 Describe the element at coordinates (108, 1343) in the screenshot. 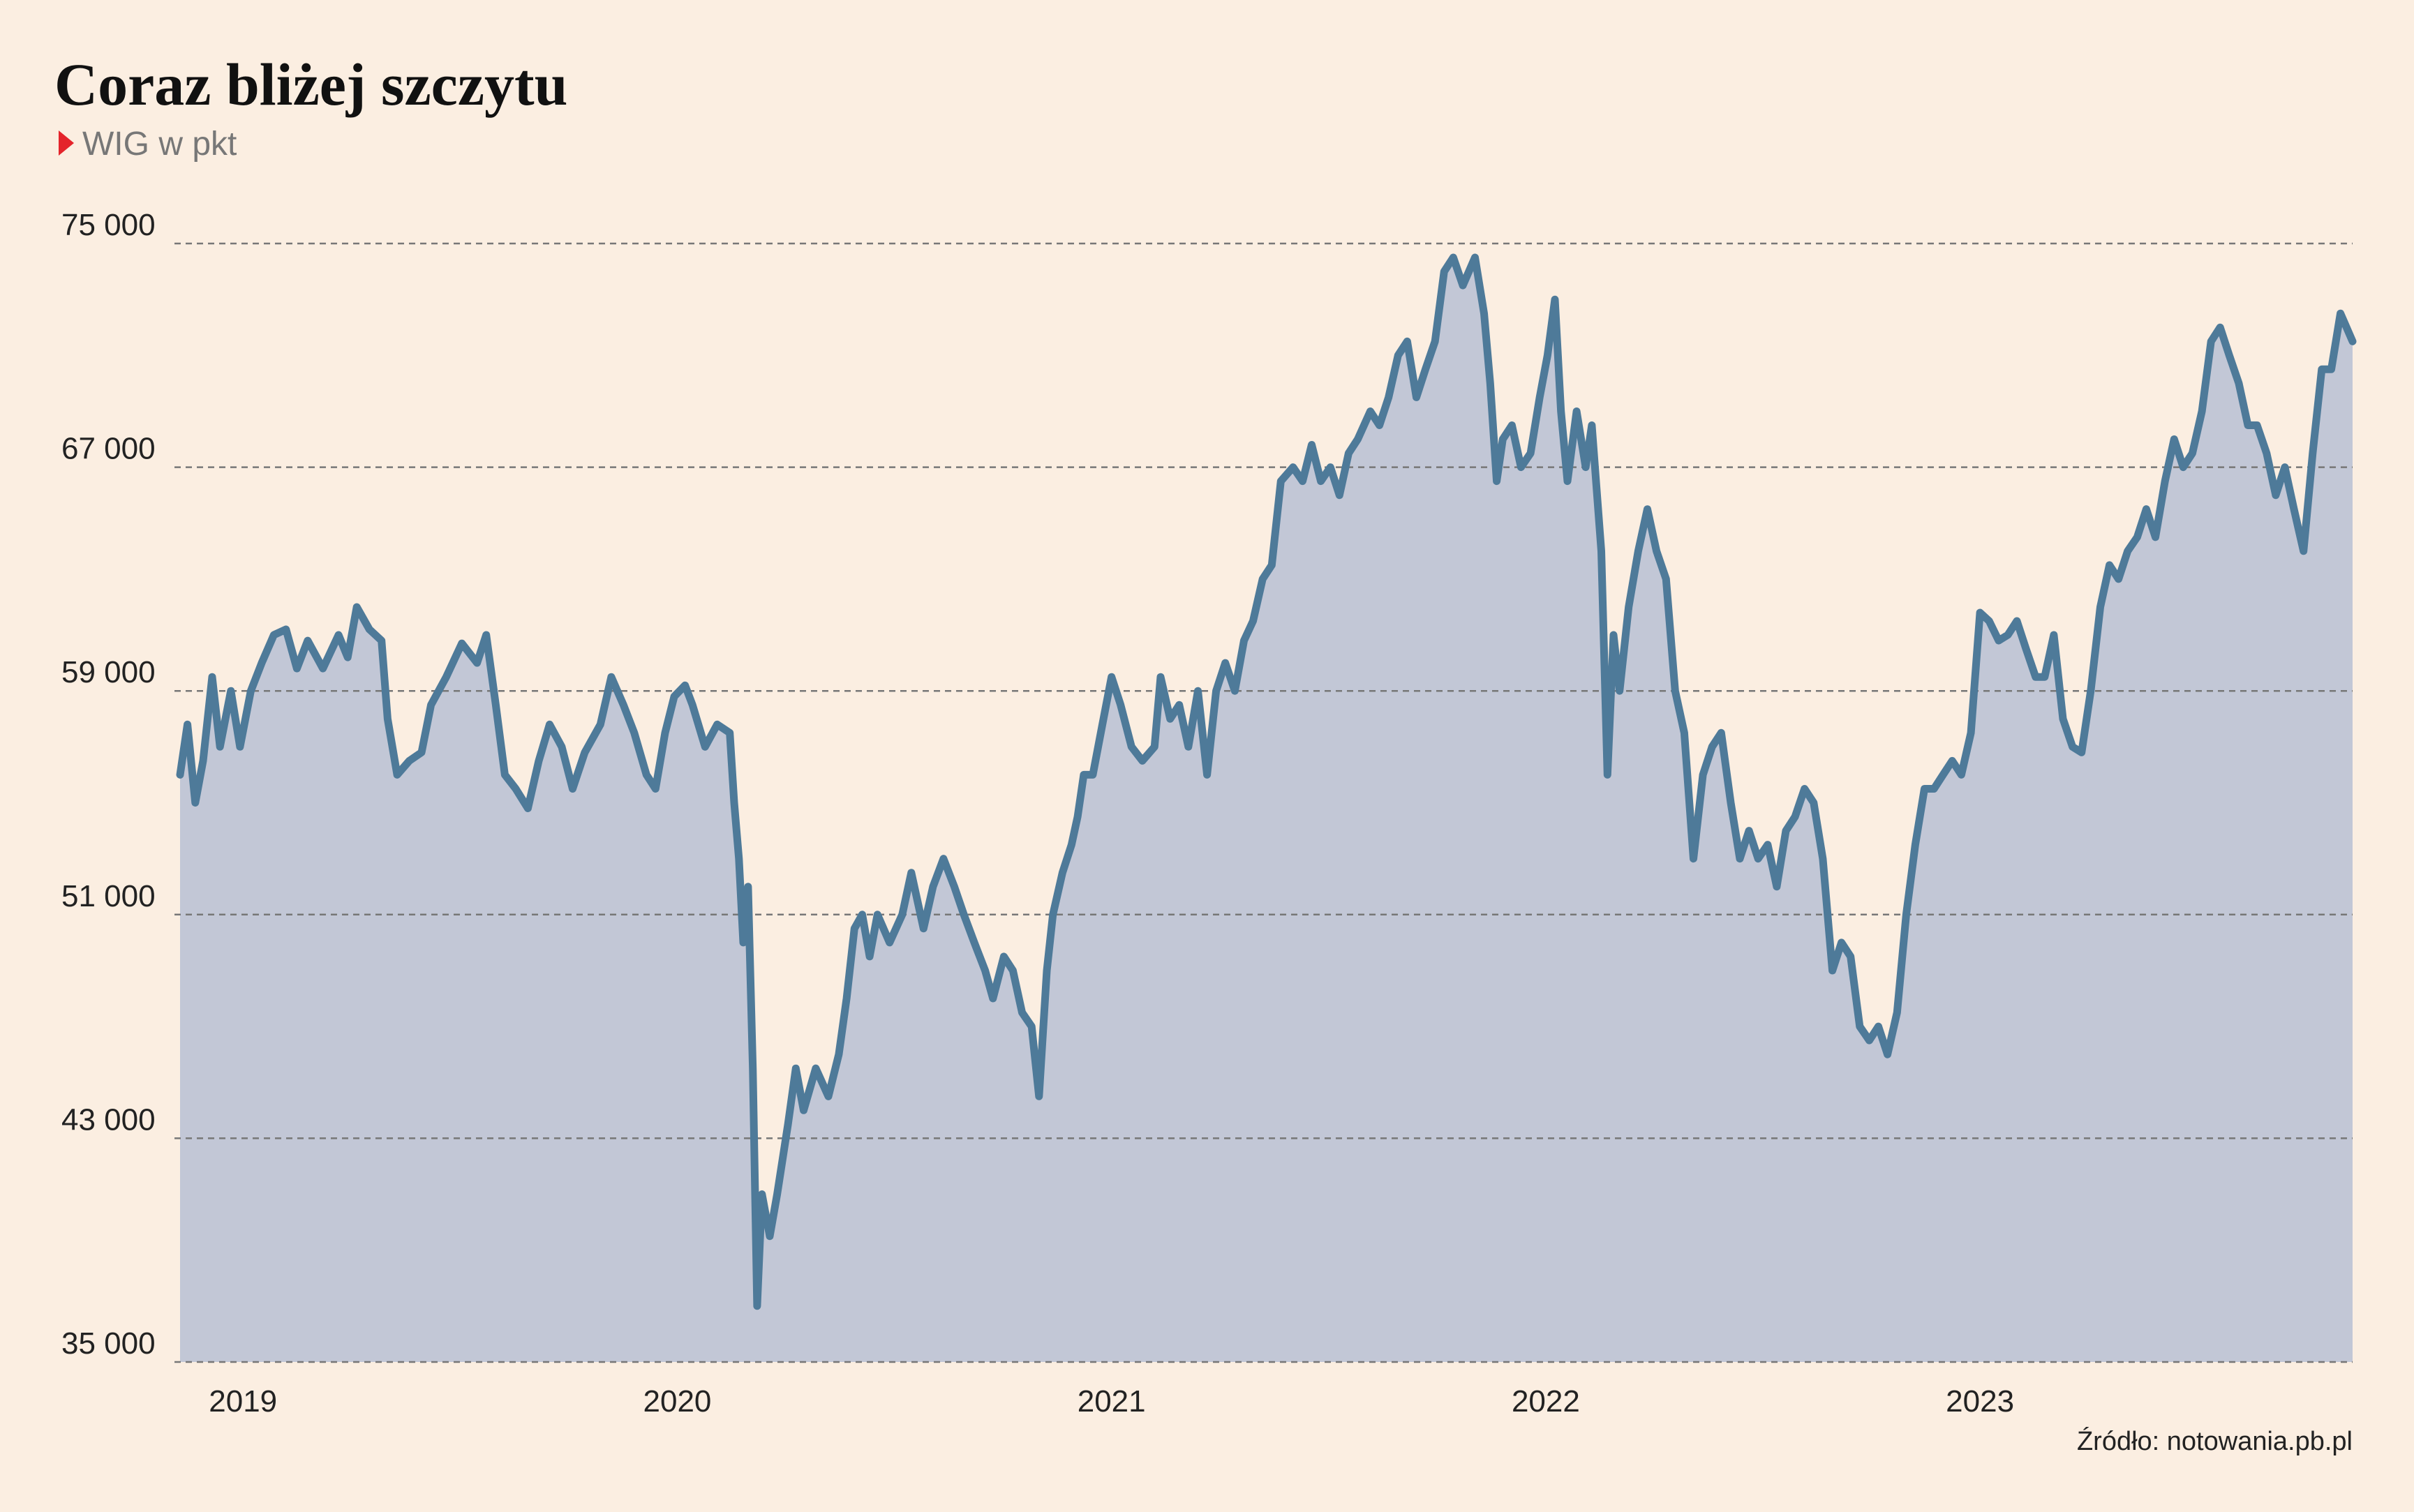

I see `y-tick-label: 35 000` at that location.